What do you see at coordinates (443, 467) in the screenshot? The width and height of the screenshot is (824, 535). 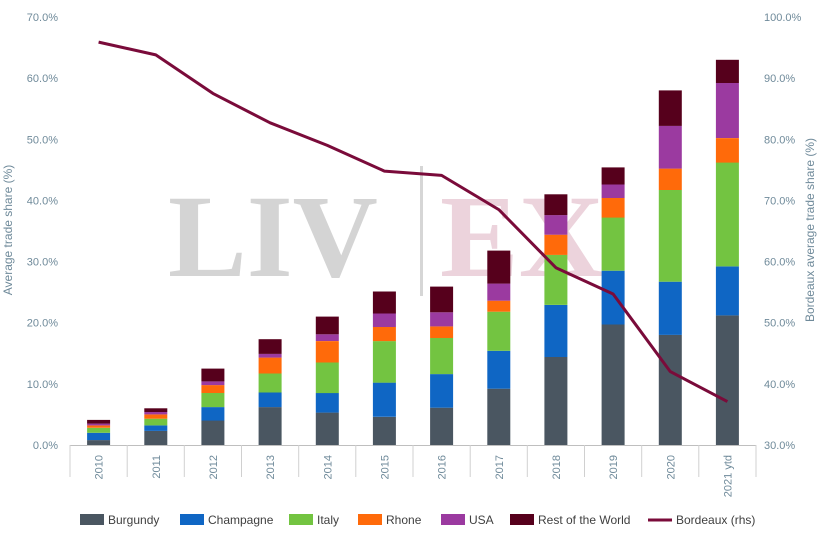 I see `x-tick-label: 2016` at bounding box center [443, 467].